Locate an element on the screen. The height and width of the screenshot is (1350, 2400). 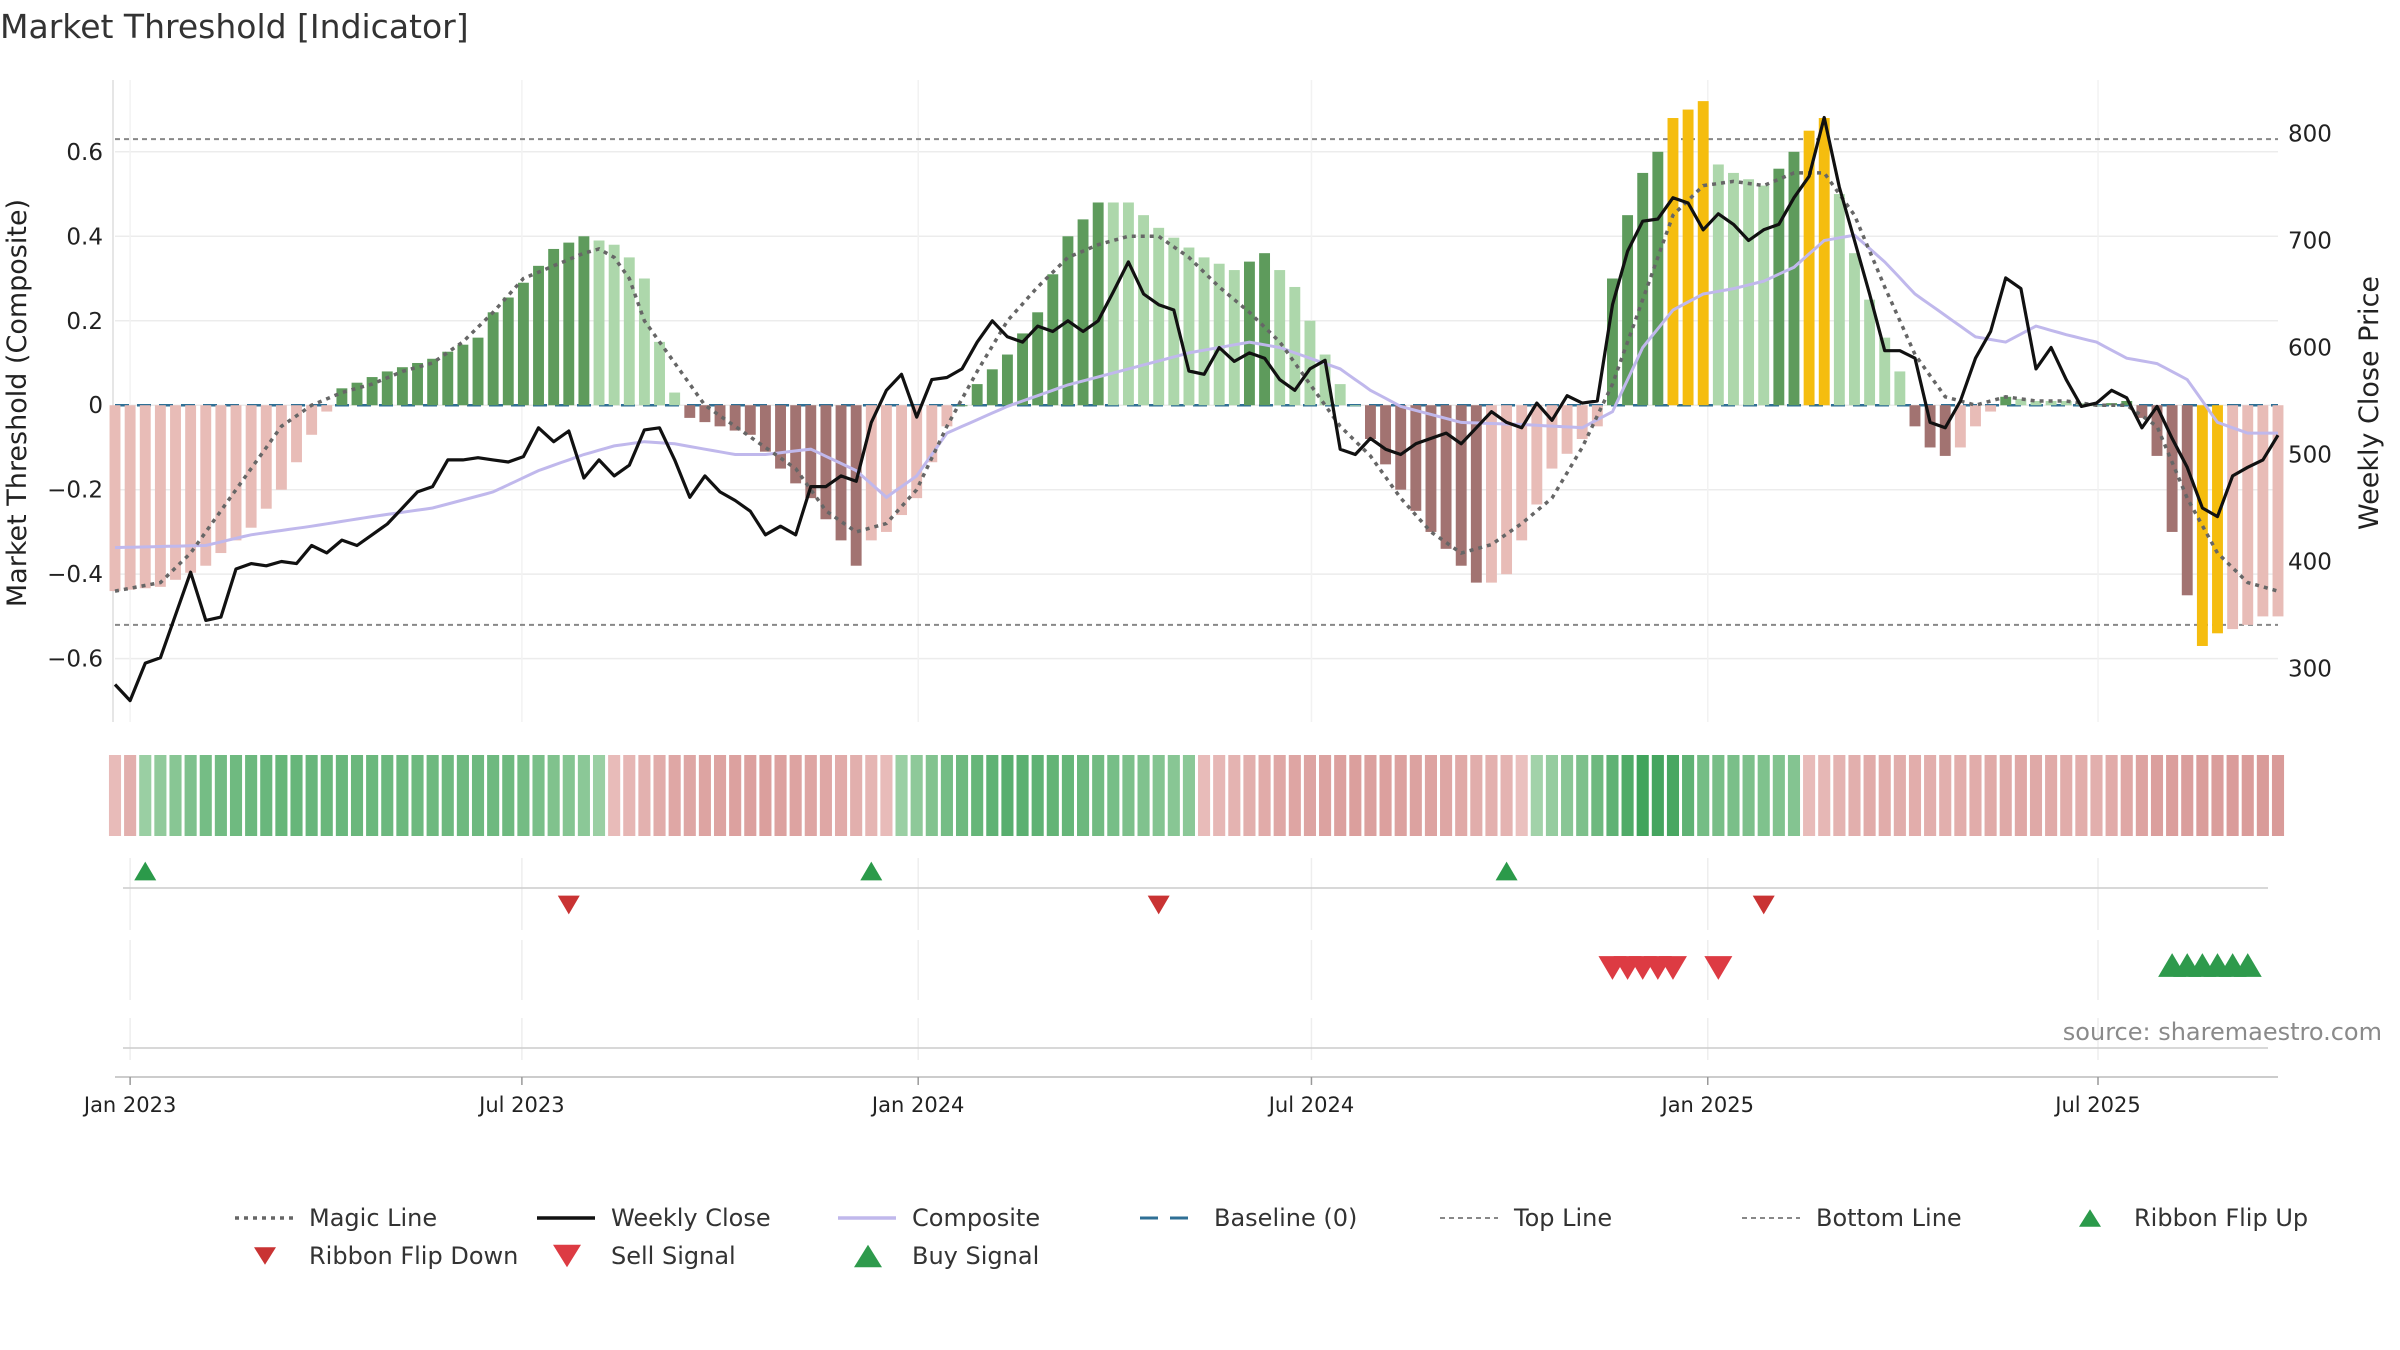
left-tick-label: 0.2 is located at coordinates (84, 322).